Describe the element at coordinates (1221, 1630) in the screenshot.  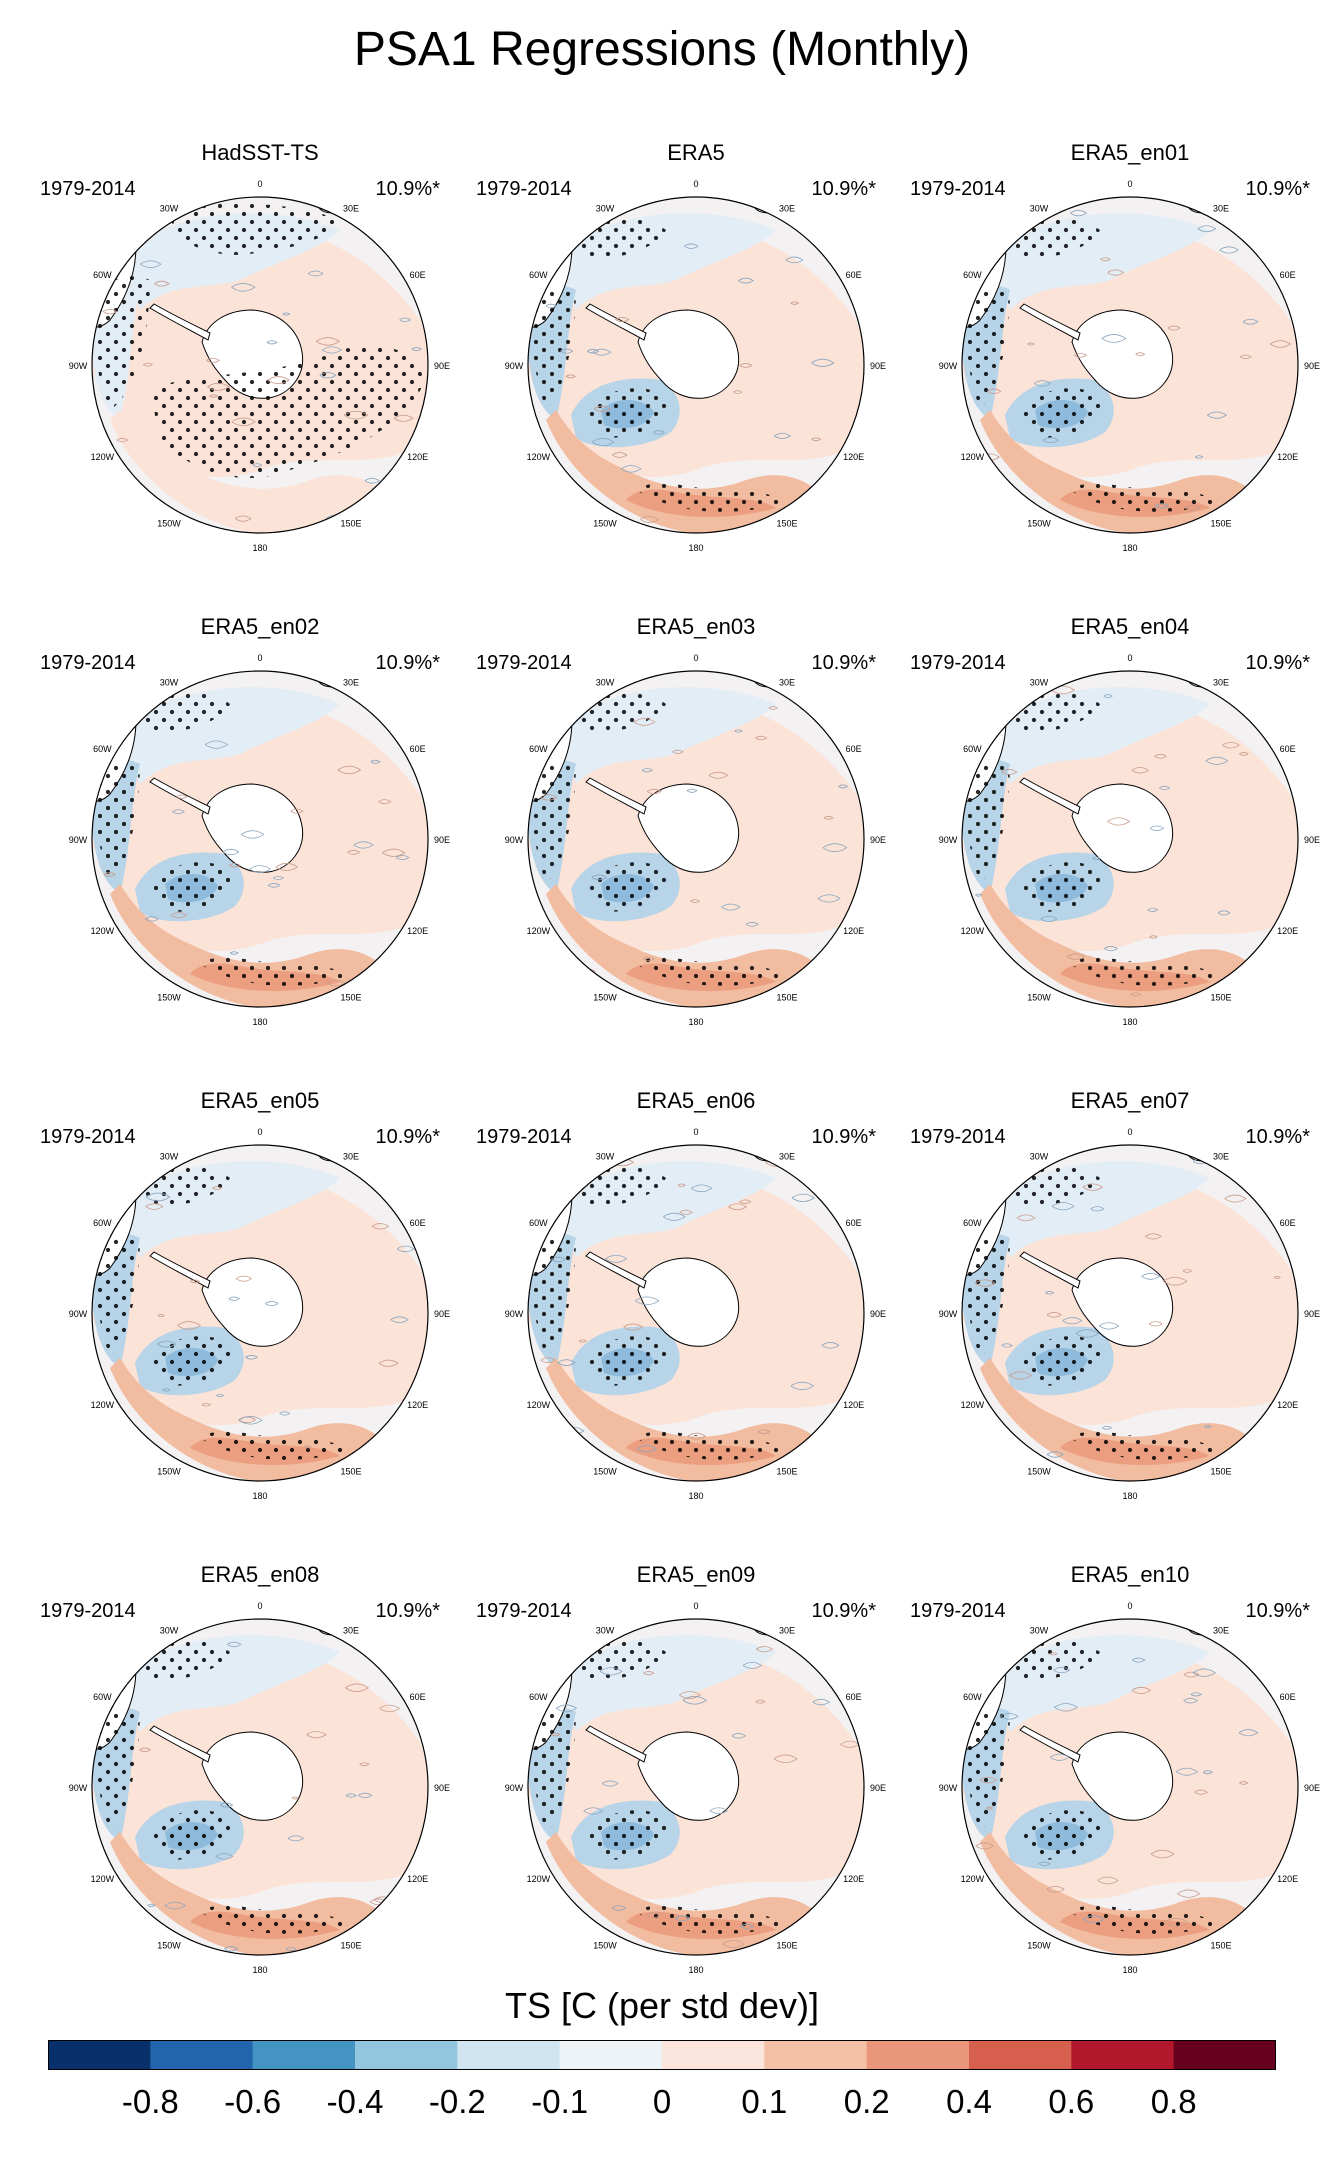
I see `longitude-label: 30E` at that location.